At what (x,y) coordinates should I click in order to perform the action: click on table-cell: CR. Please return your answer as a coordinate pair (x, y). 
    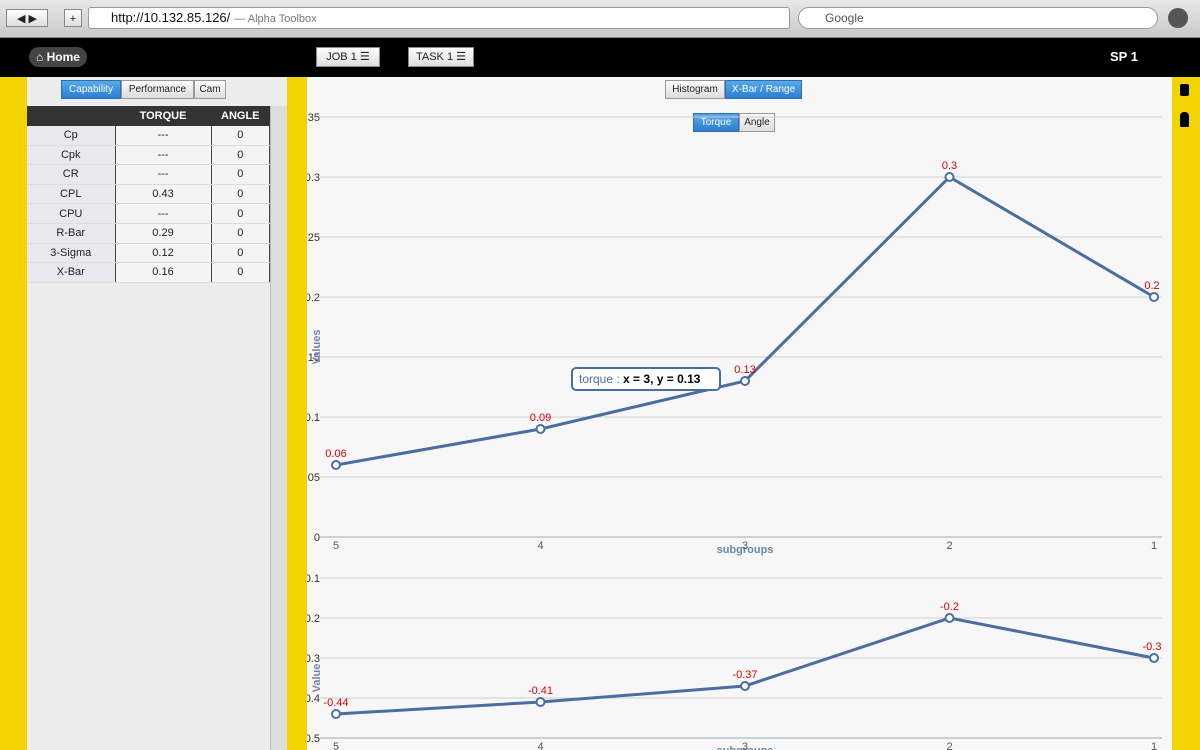
    Looking at the image, I should click on (71, 174).